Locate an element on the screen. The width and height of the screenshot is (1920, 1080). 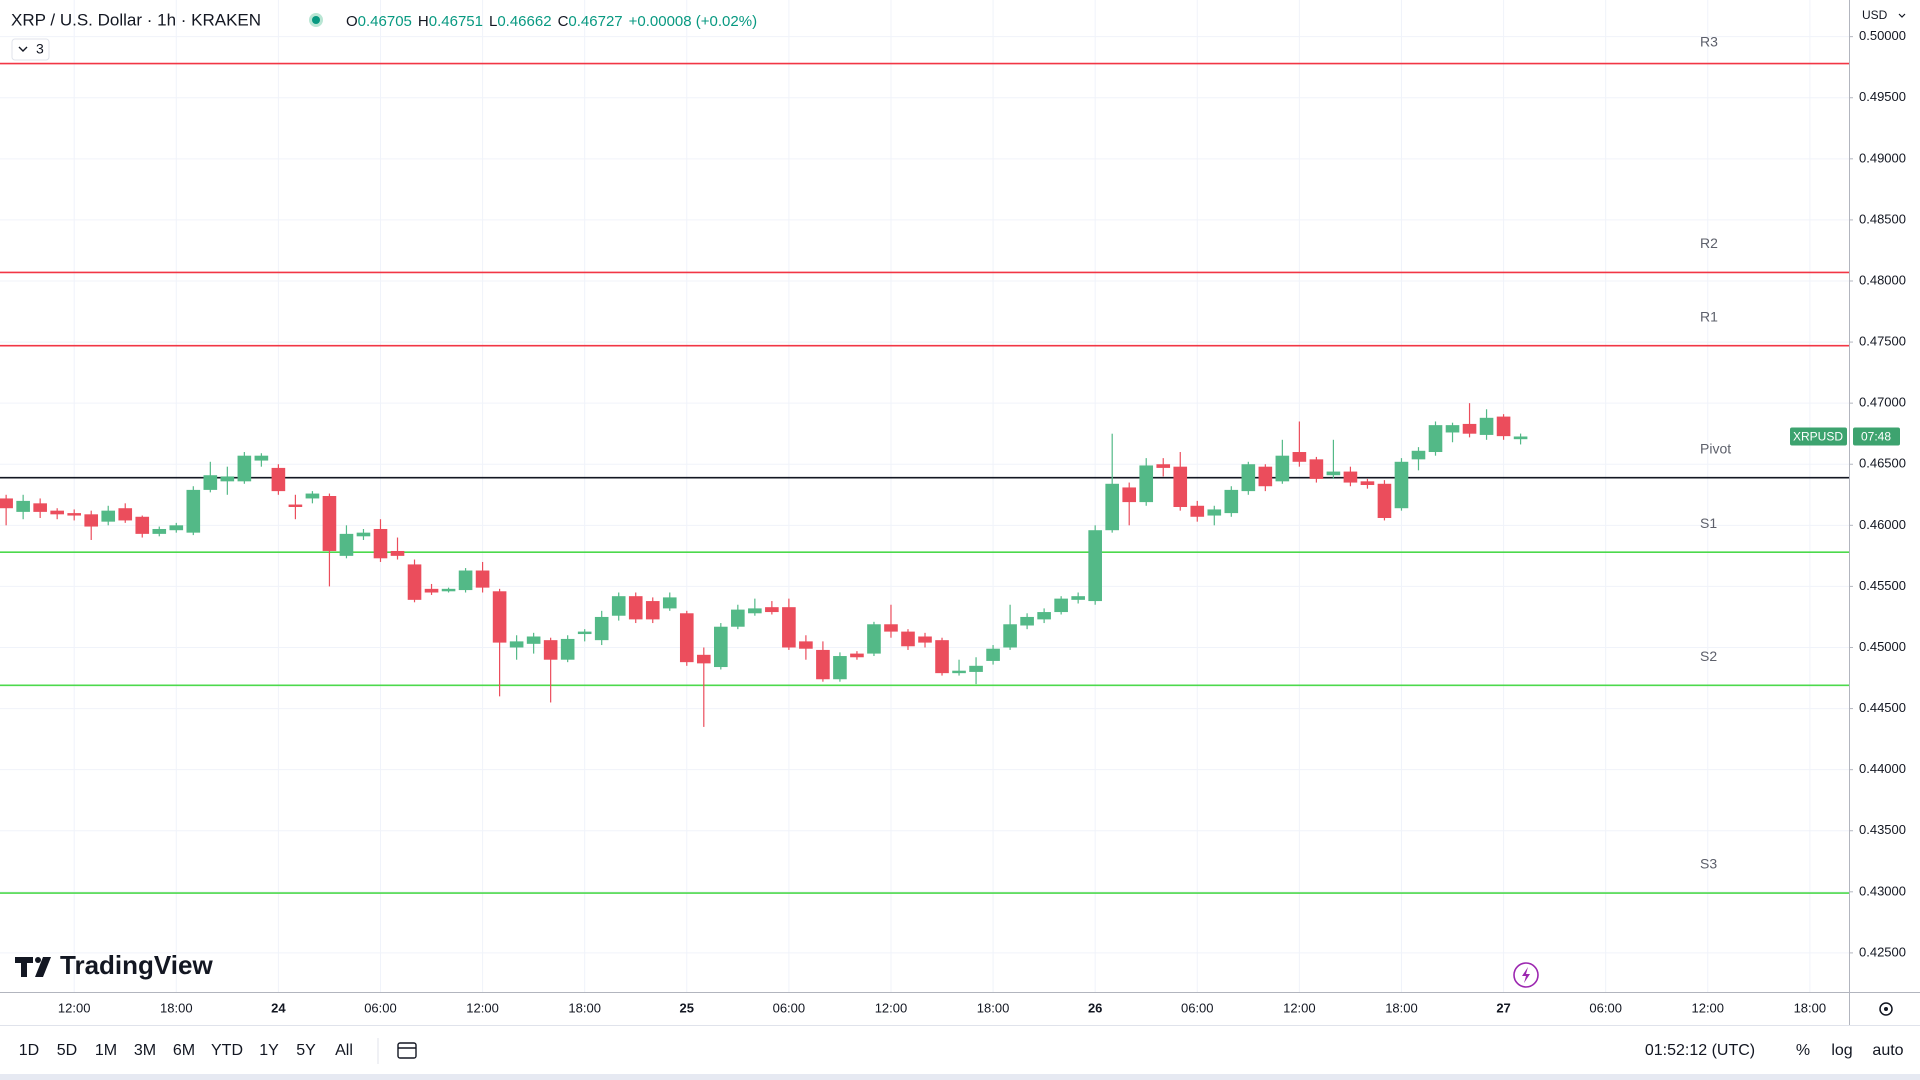
range-button: YTD is located at coordinates (227, 1050).